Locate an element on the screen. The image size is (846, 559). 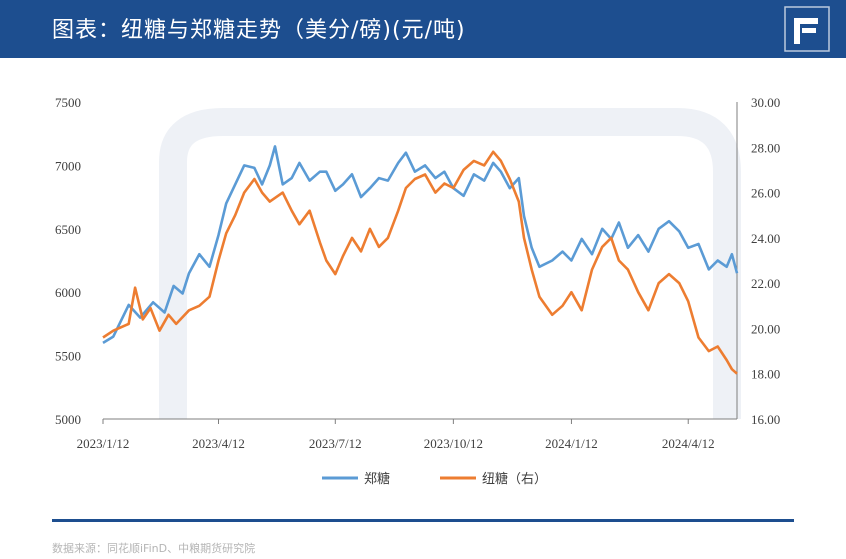
y-right-tick-label: 22.00 is located at coordinates (765, 283).